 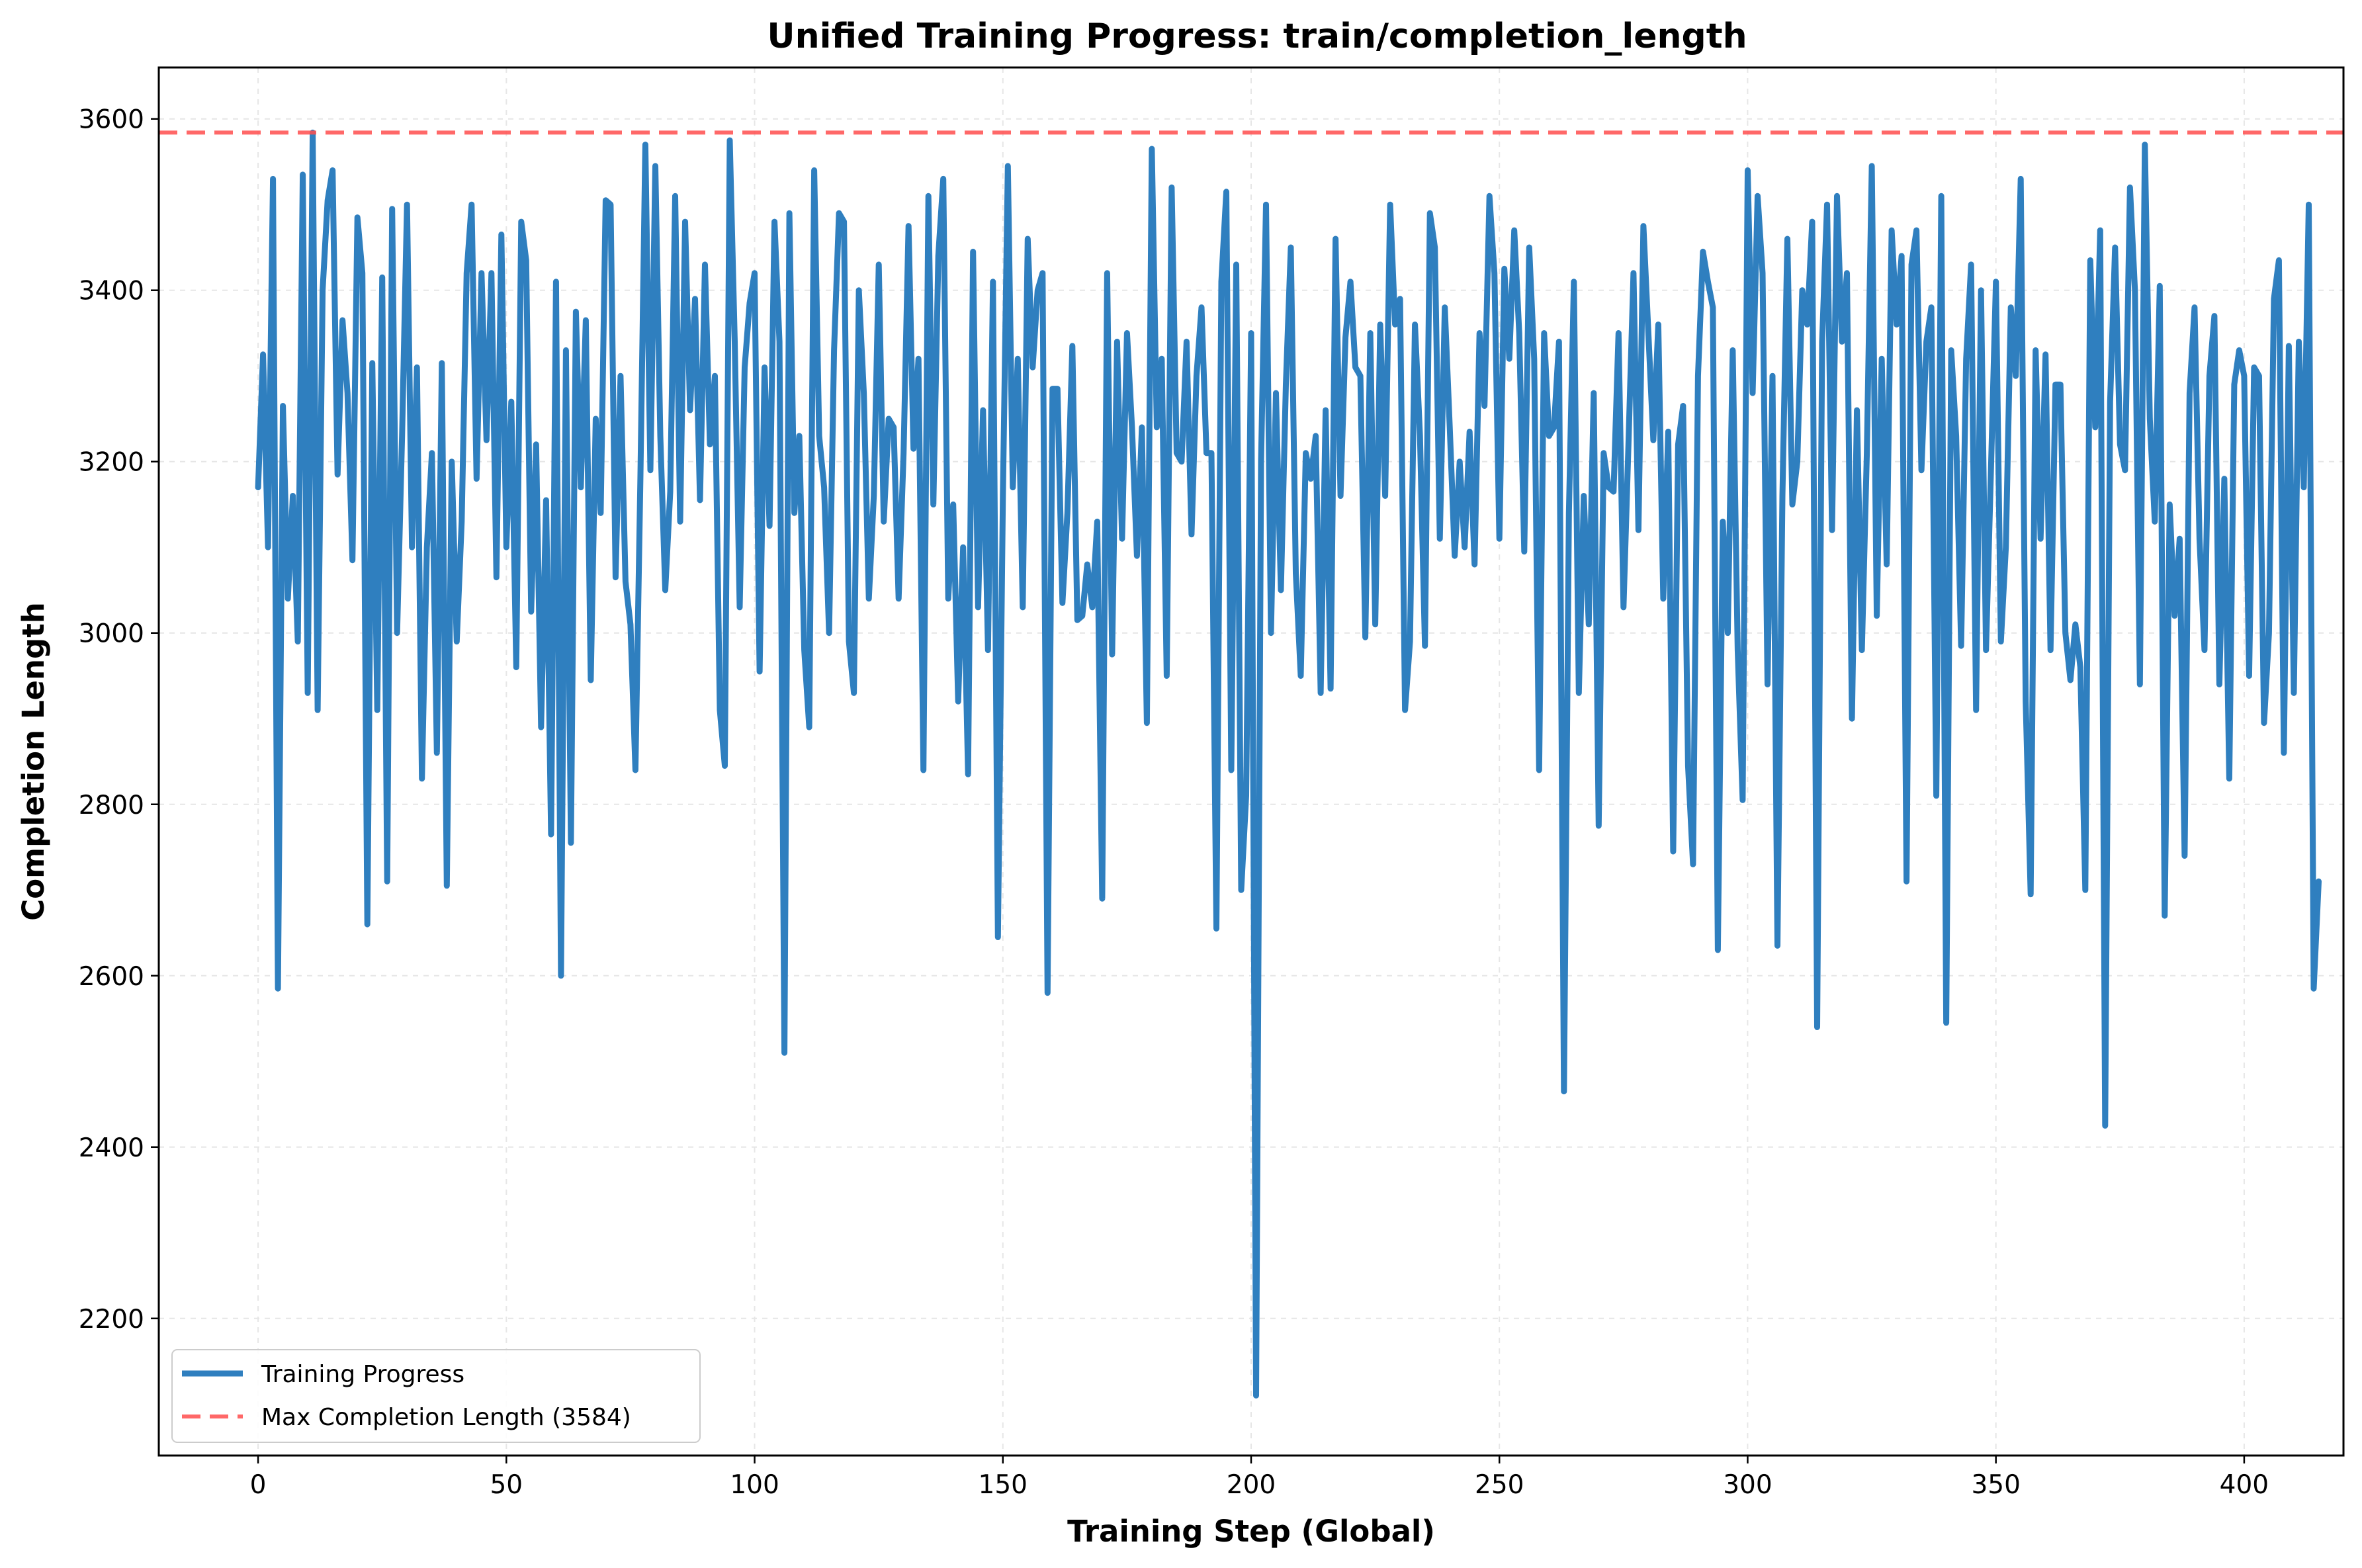 I want to click on y-tick-label: 3400, so click(x=111, y=292).